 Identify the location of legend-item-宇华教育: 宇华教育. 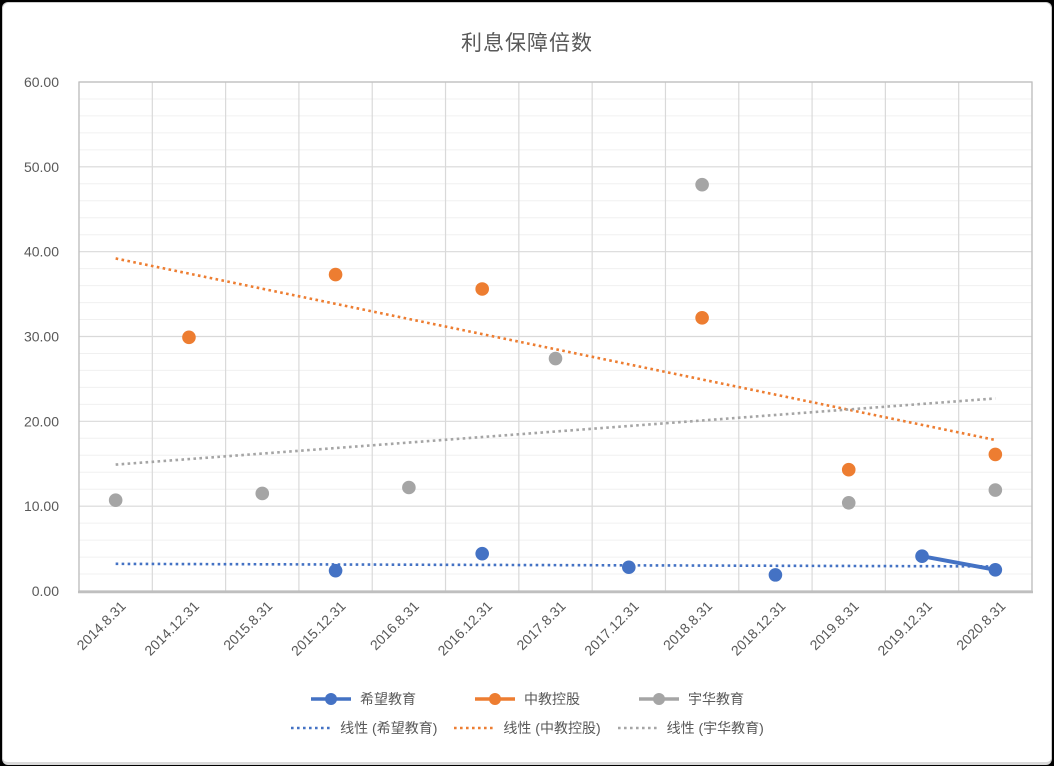
(691, 699).